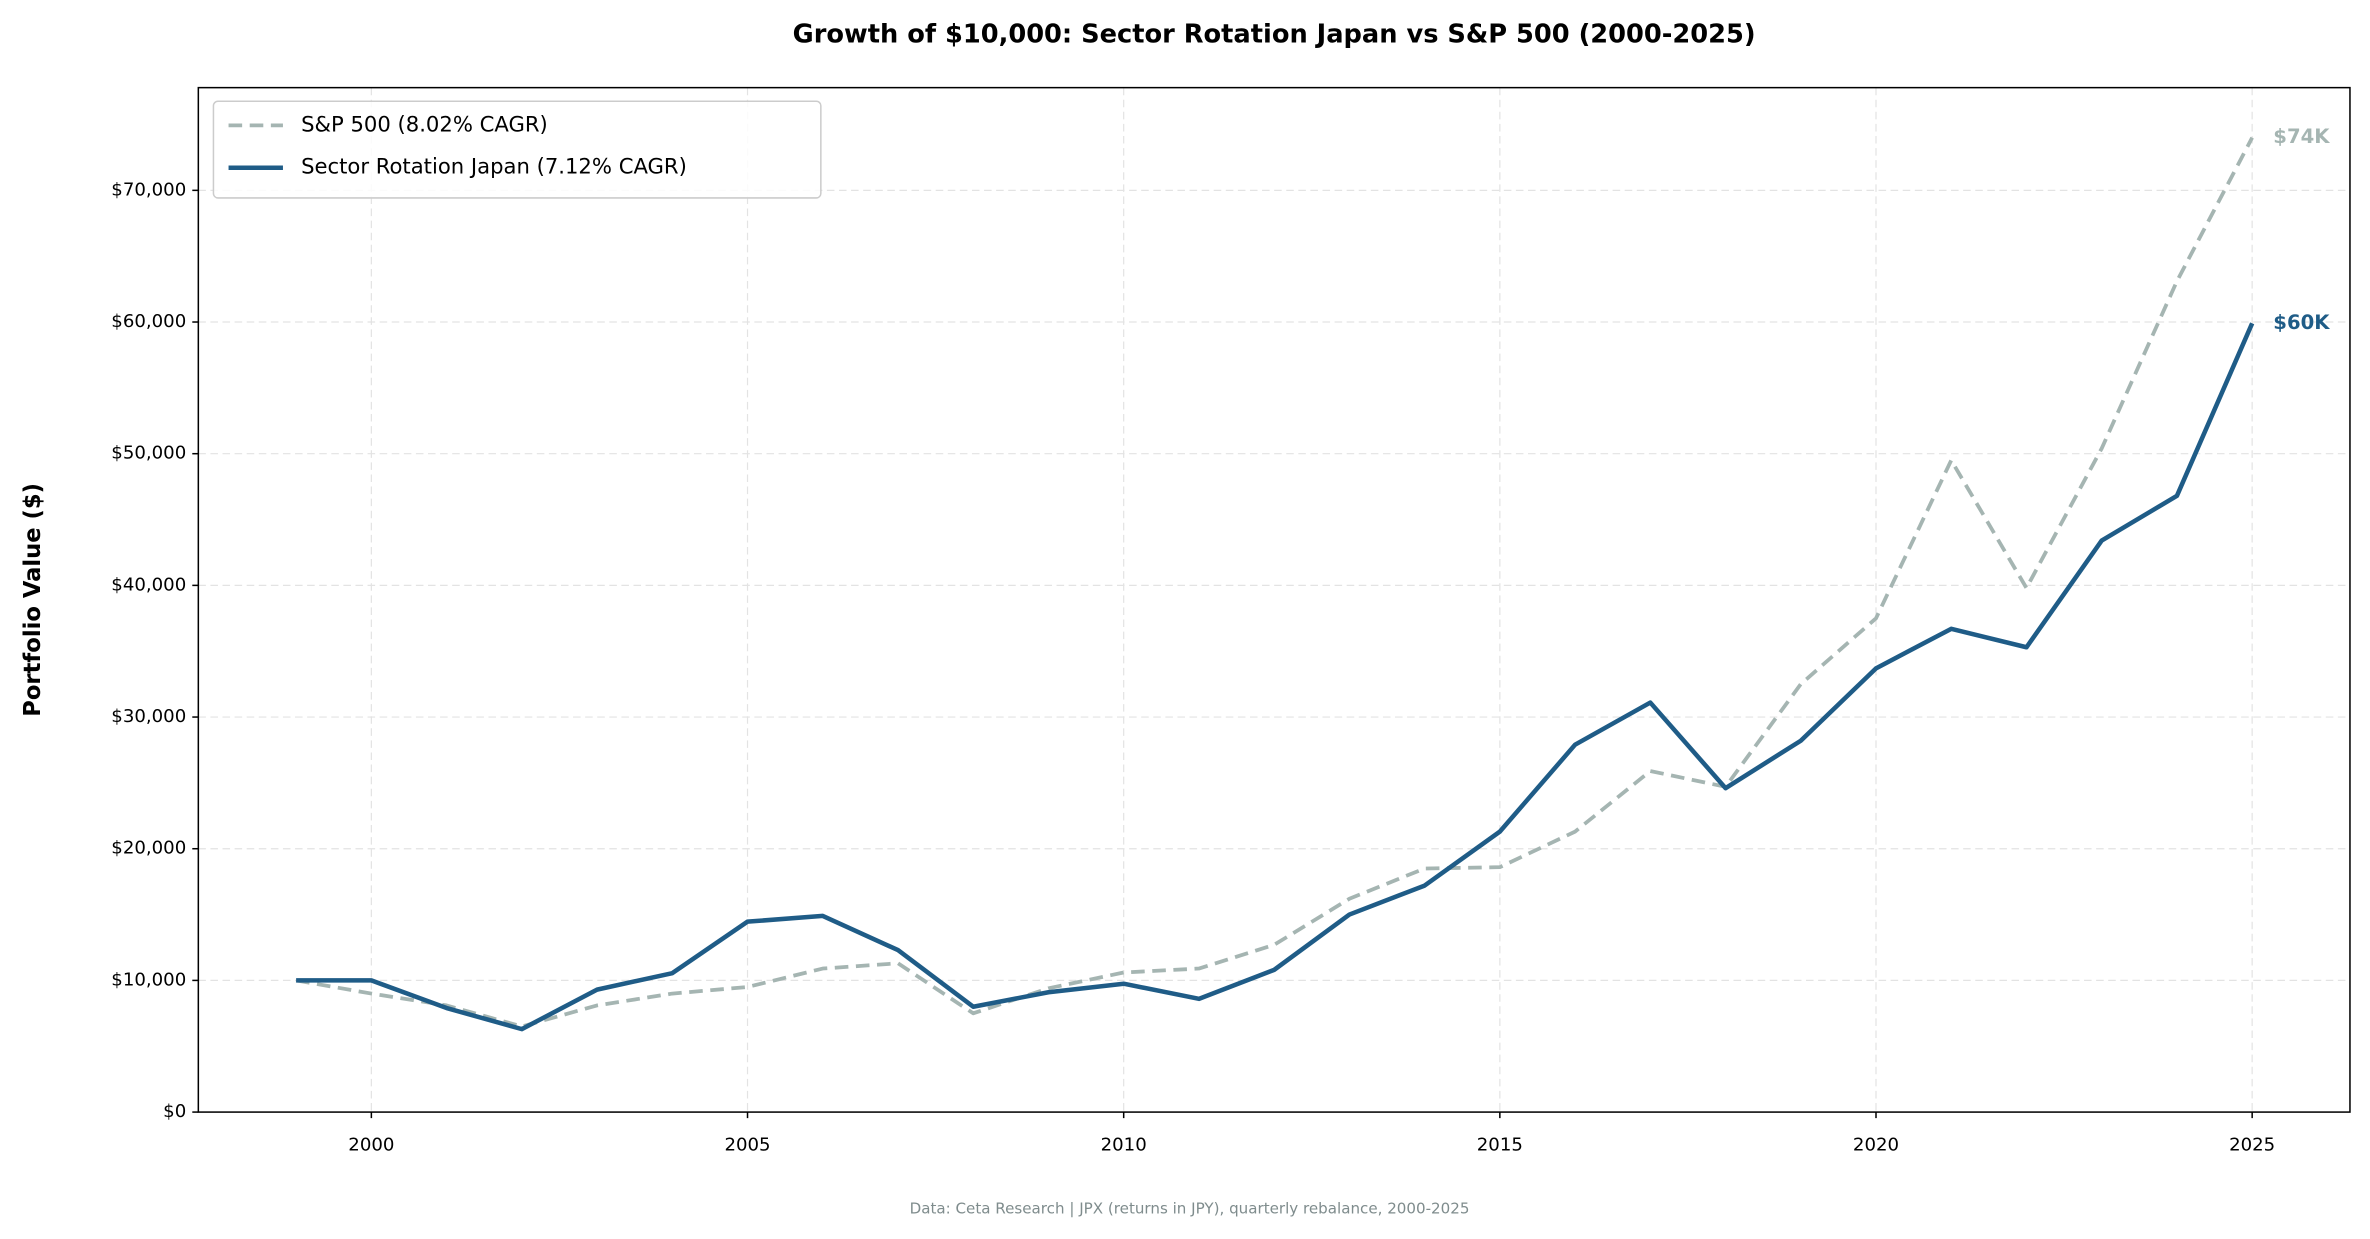 The height and width of the screenshot is (1239, 2370). I want to click on x-tick-label: 2015, so click(1500, 1144).